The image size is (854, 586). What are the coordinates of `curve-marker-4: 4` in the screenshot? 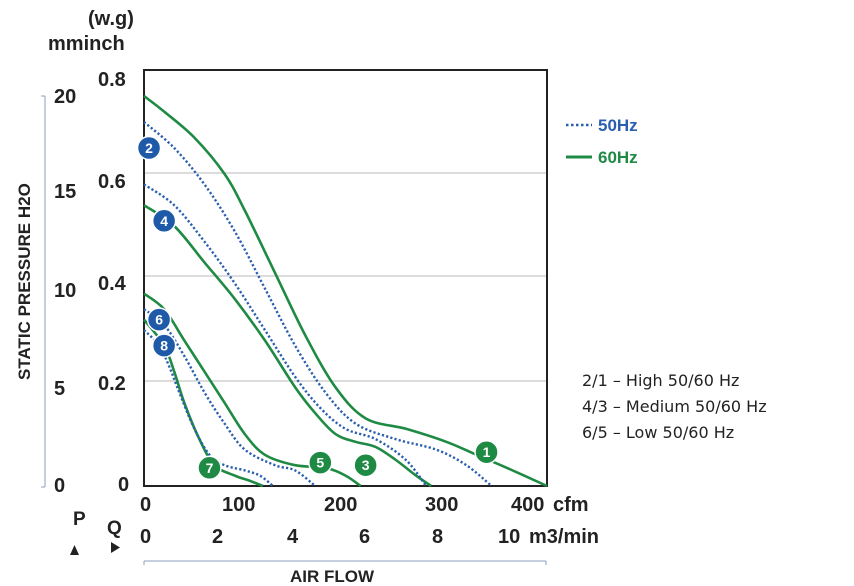 It's located at (164, 221).